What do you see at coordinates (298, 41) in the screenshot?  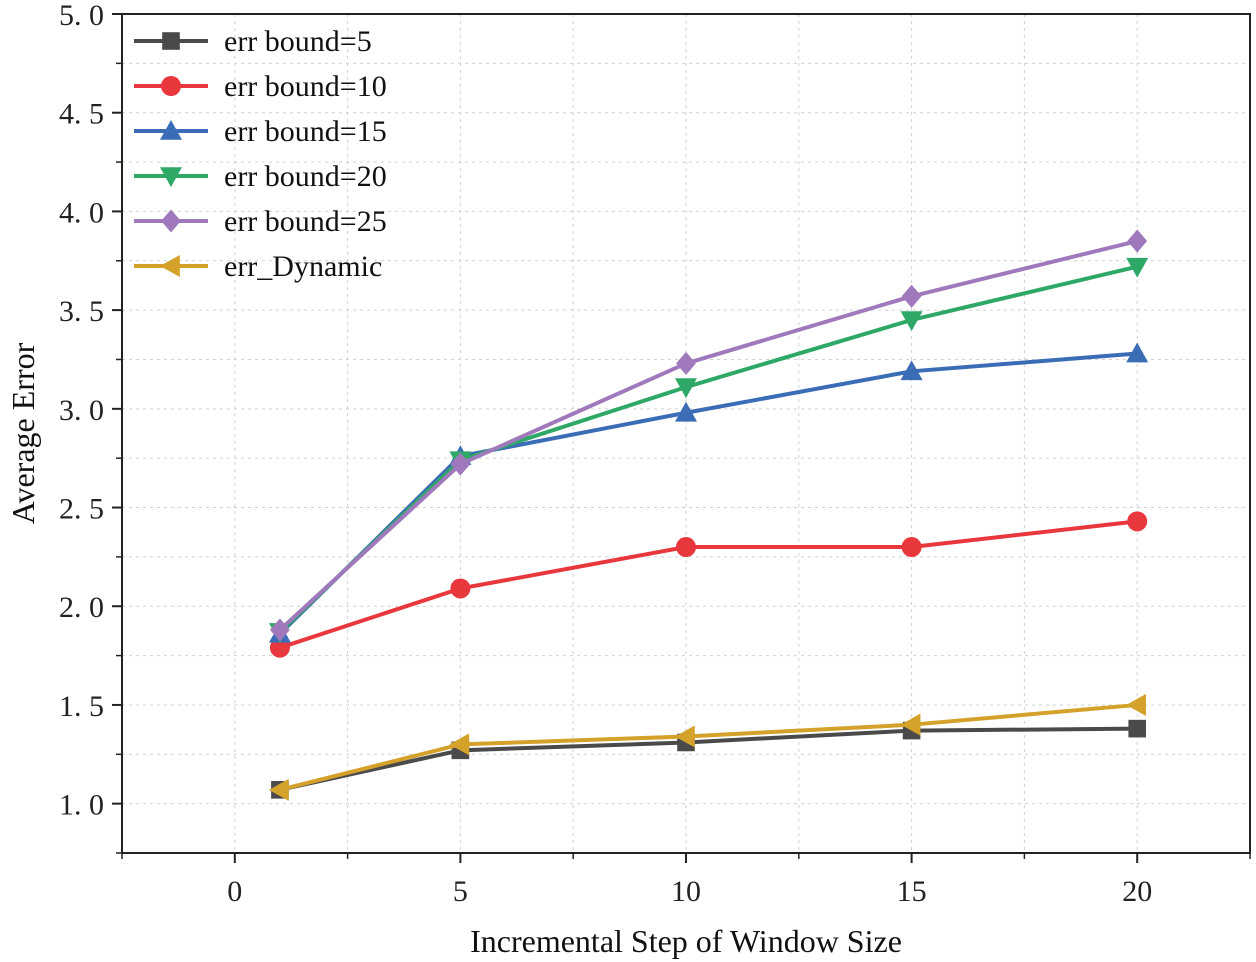 I see `legend-label: err bound=5` at bounding box center [298, 41].